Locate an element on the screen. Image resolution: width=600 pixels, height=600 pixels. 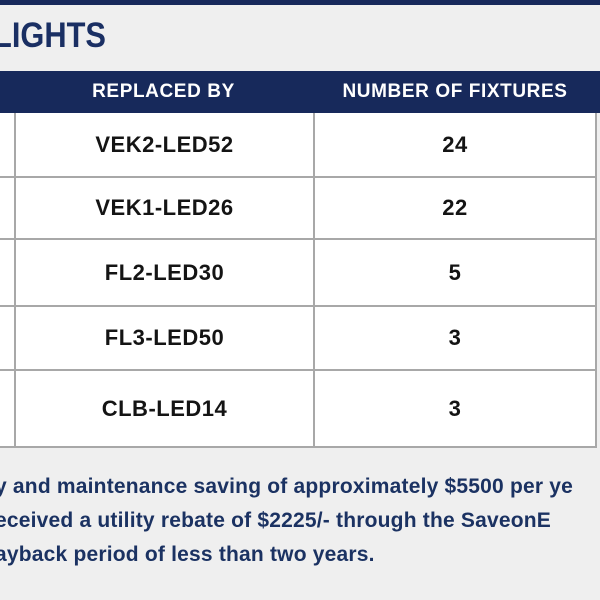
page-title: LIGHTS is located at coordinates (53, 35).